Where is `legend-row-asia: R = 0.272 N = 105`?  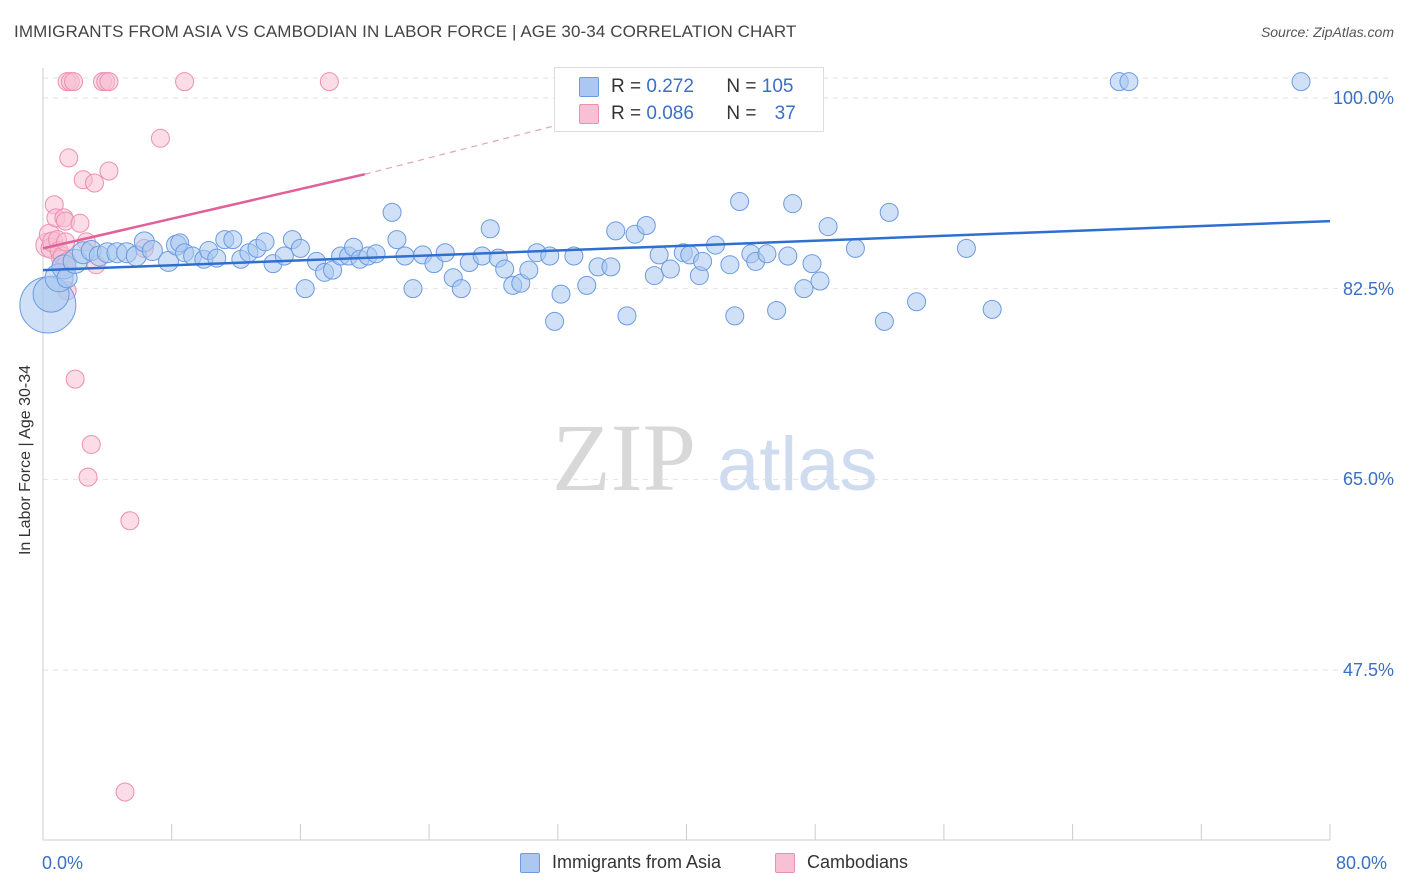
legend-row-asia: R = 0.272 N = 105 is located at coordinates (686, 87).